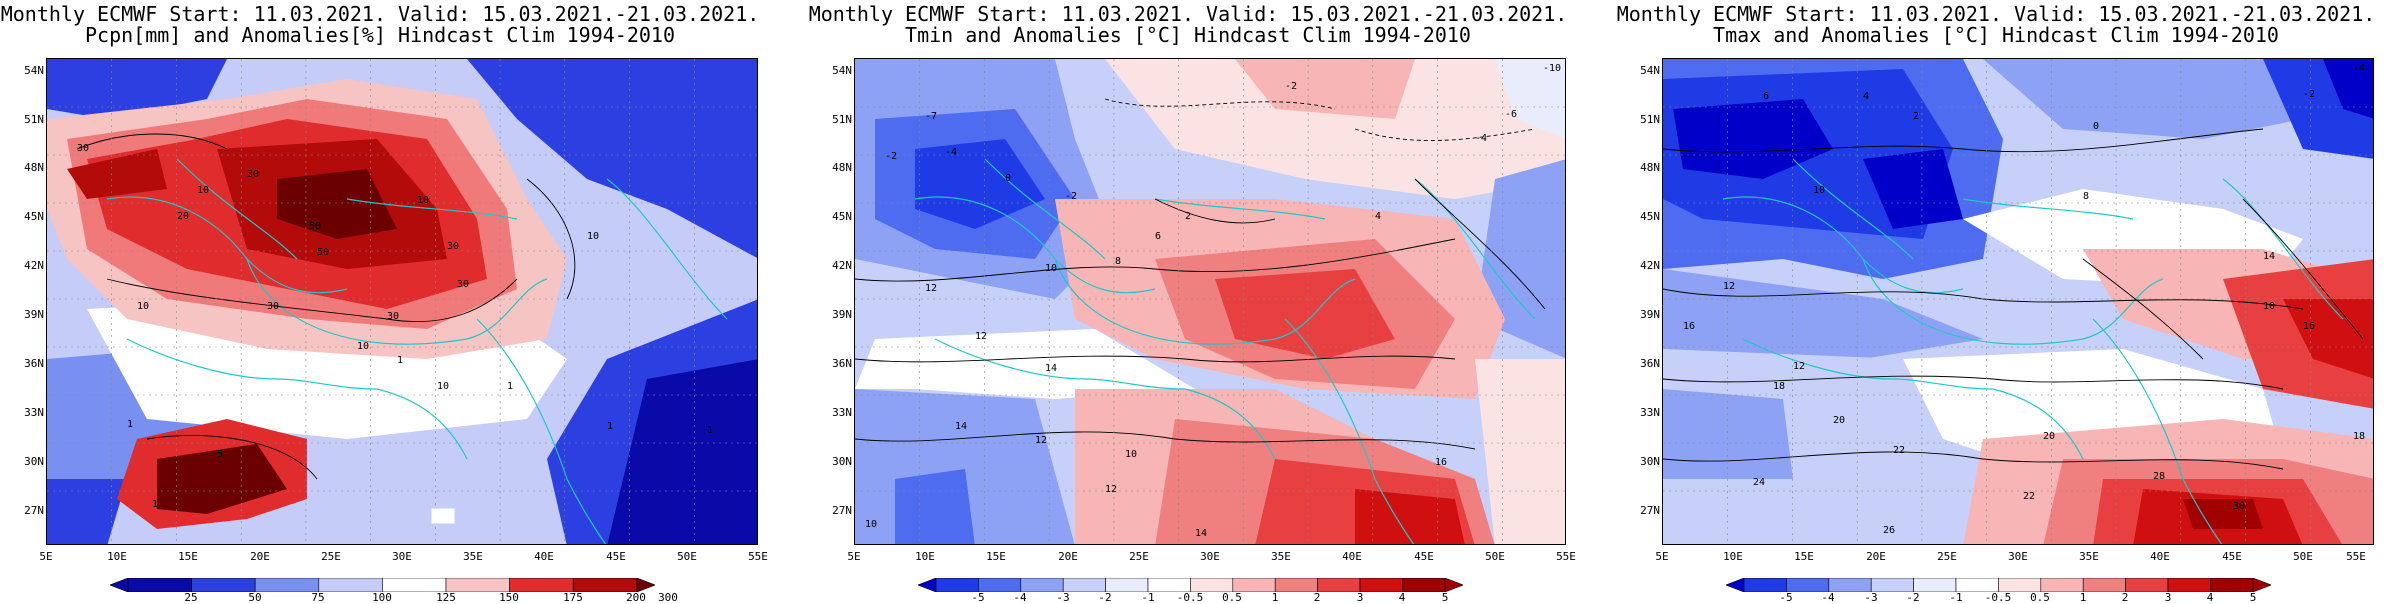 The height and width of the screenshot is (604, 2400). Describe the element at coordinates (2159, 476) in the screenshot. I see `contour-label: 28` at that location.